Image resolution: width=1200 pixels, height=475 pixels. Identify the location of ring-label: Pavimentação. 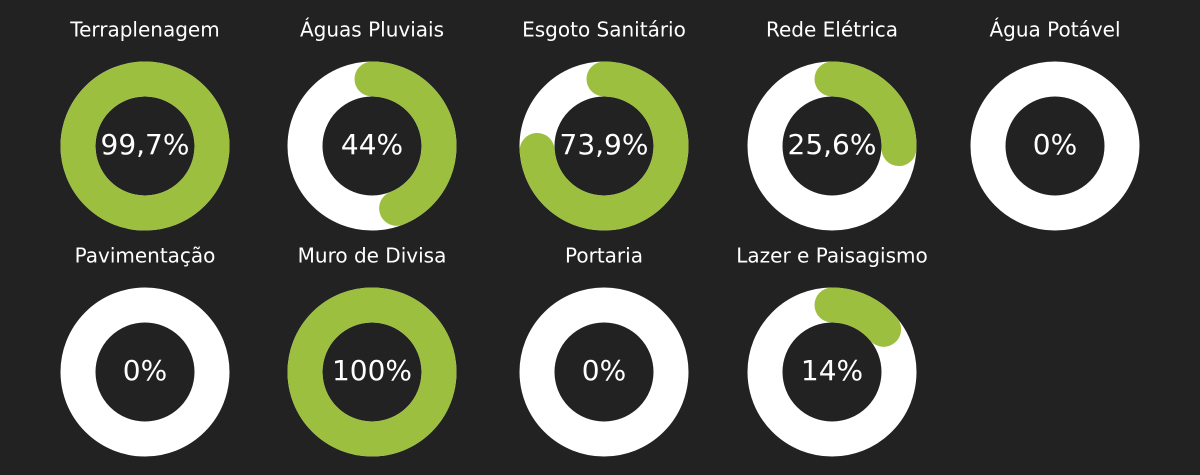
(145, 256).